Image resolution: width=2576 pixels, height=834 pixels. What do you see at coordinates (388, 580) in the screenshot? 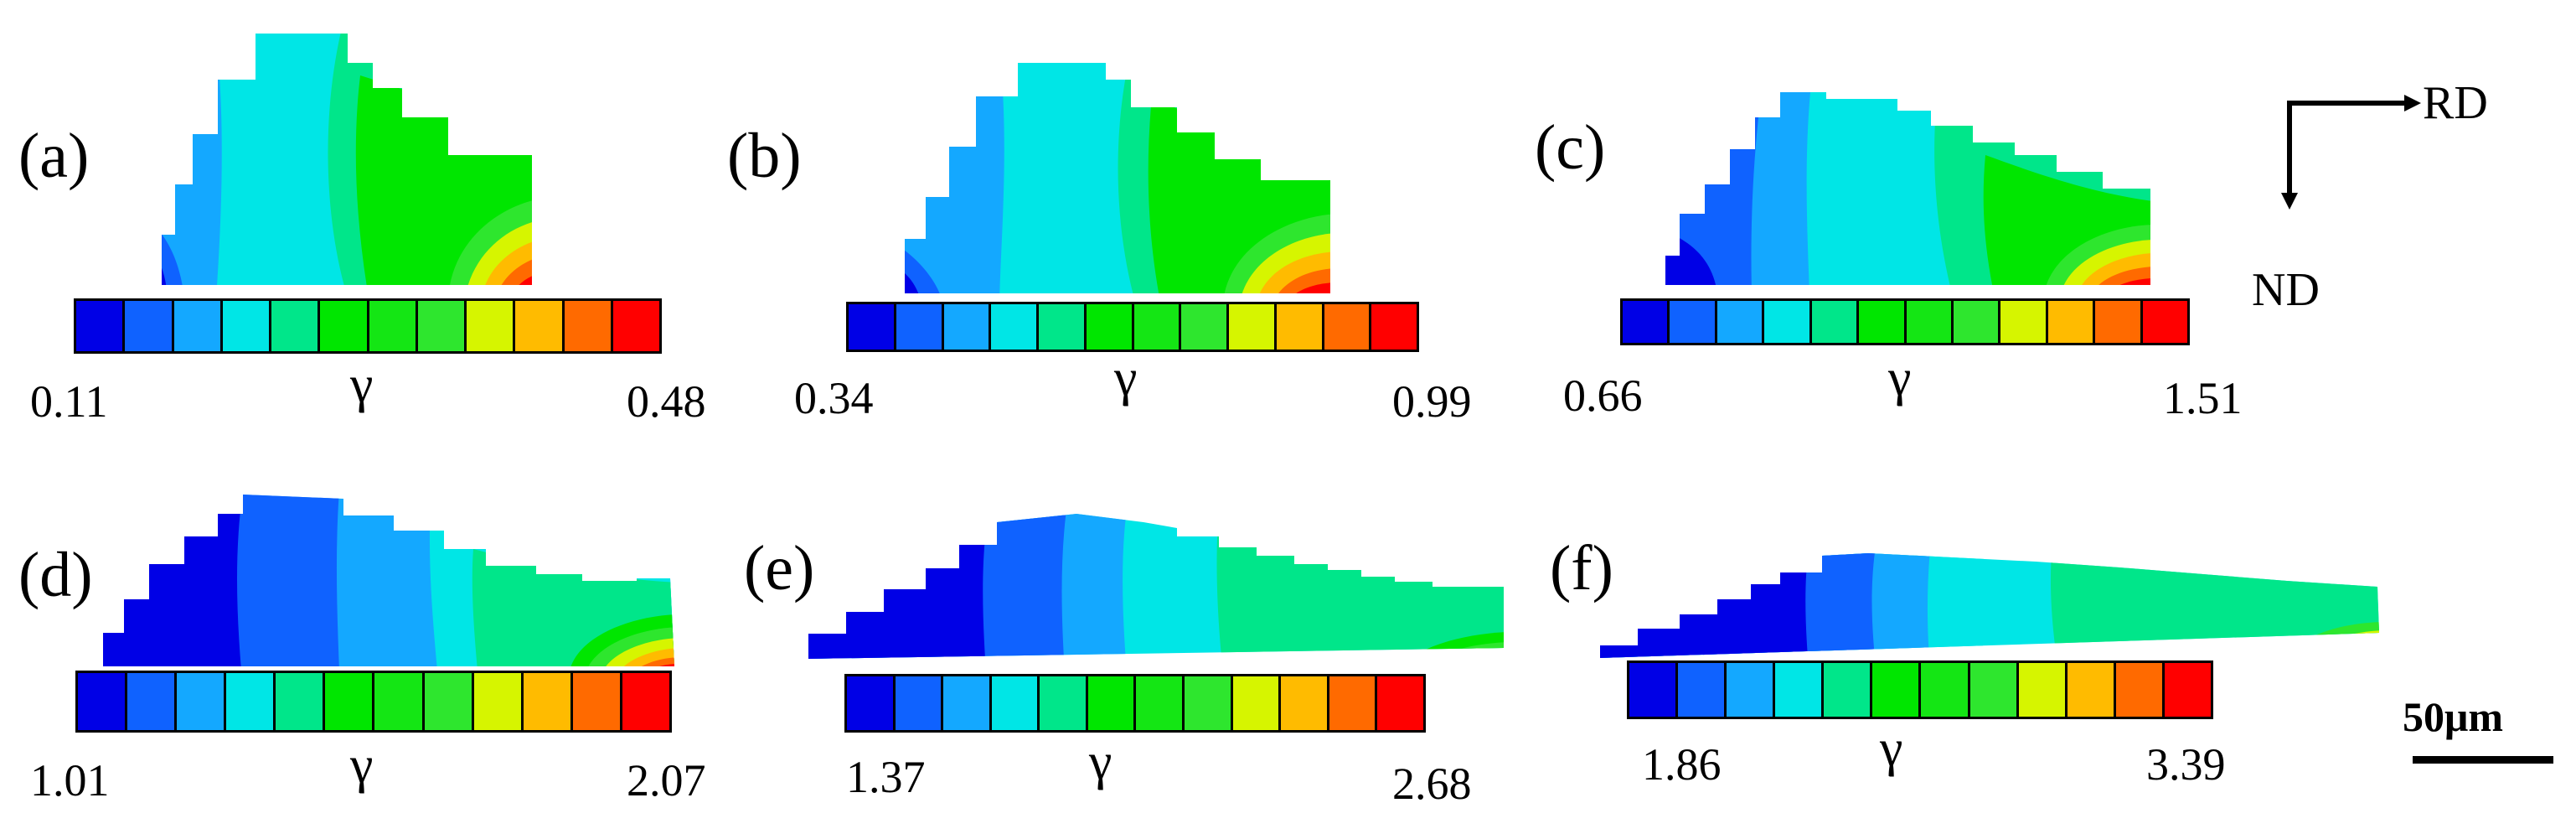
I see `strain-contour-d` at bounding box center [388, 580].